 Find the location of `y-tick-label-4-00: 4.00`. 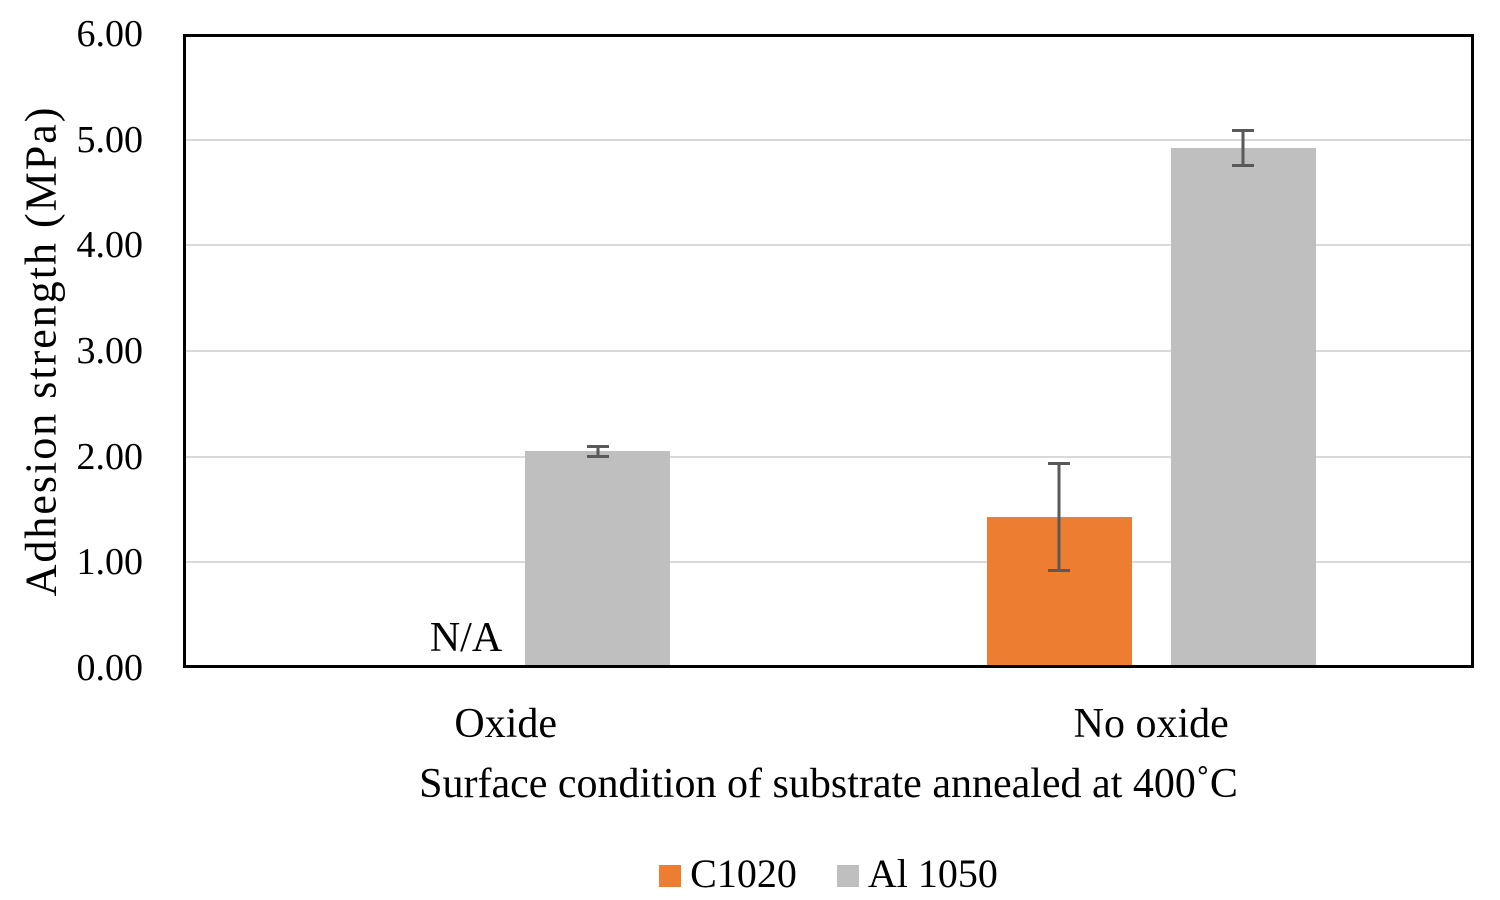

y-tick-label-4-00: 4.00 is located at coordinates (110, 245).